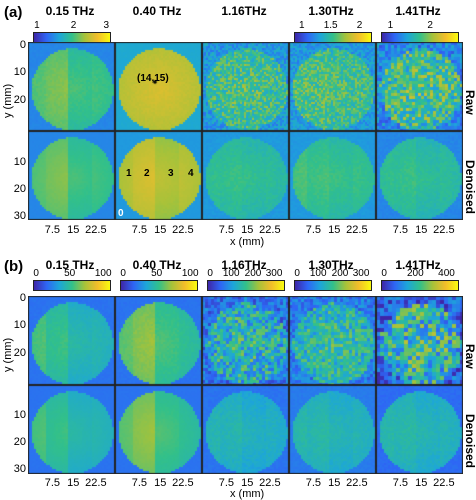  Describe the element at coordinates (420, 285) in the screenshot. I see `colorbar-b-5-gradient` at that location.